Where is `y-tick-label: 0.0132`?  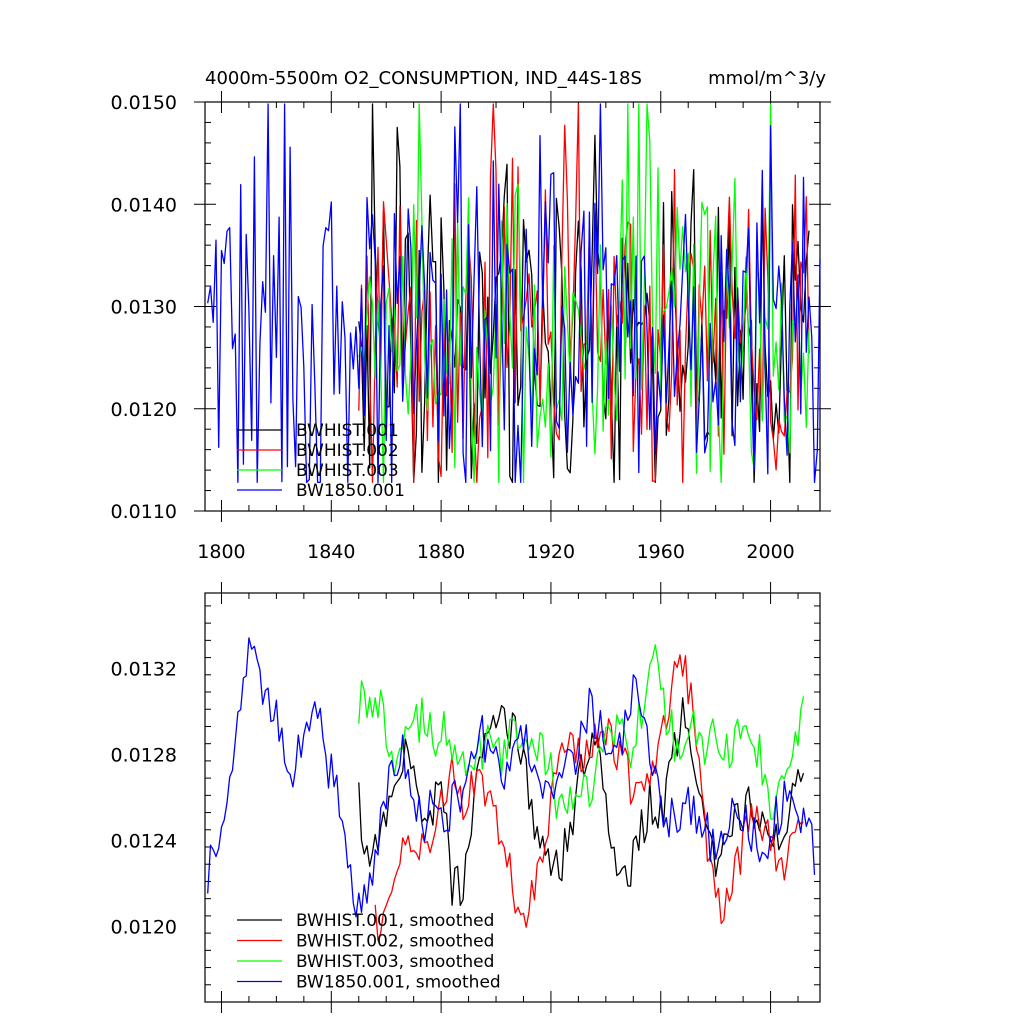 y-tick-label: 0.0132 is located at coordinates (144, 669).